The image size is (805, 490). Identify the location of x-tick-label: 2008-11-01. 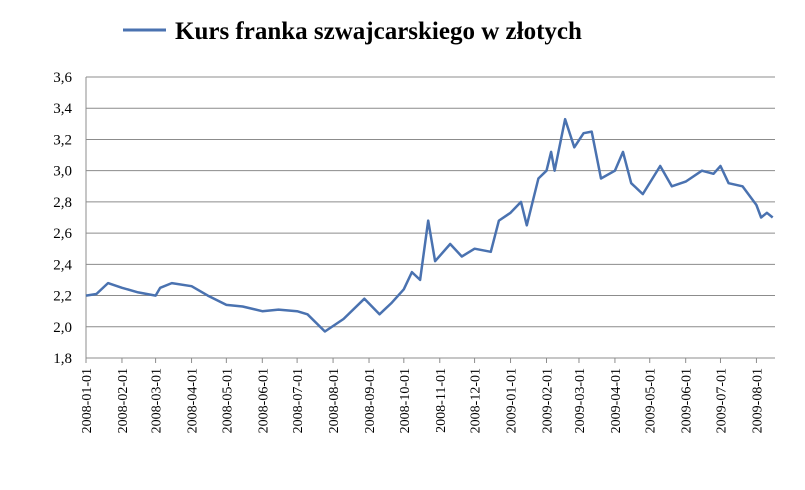
(441, 400).